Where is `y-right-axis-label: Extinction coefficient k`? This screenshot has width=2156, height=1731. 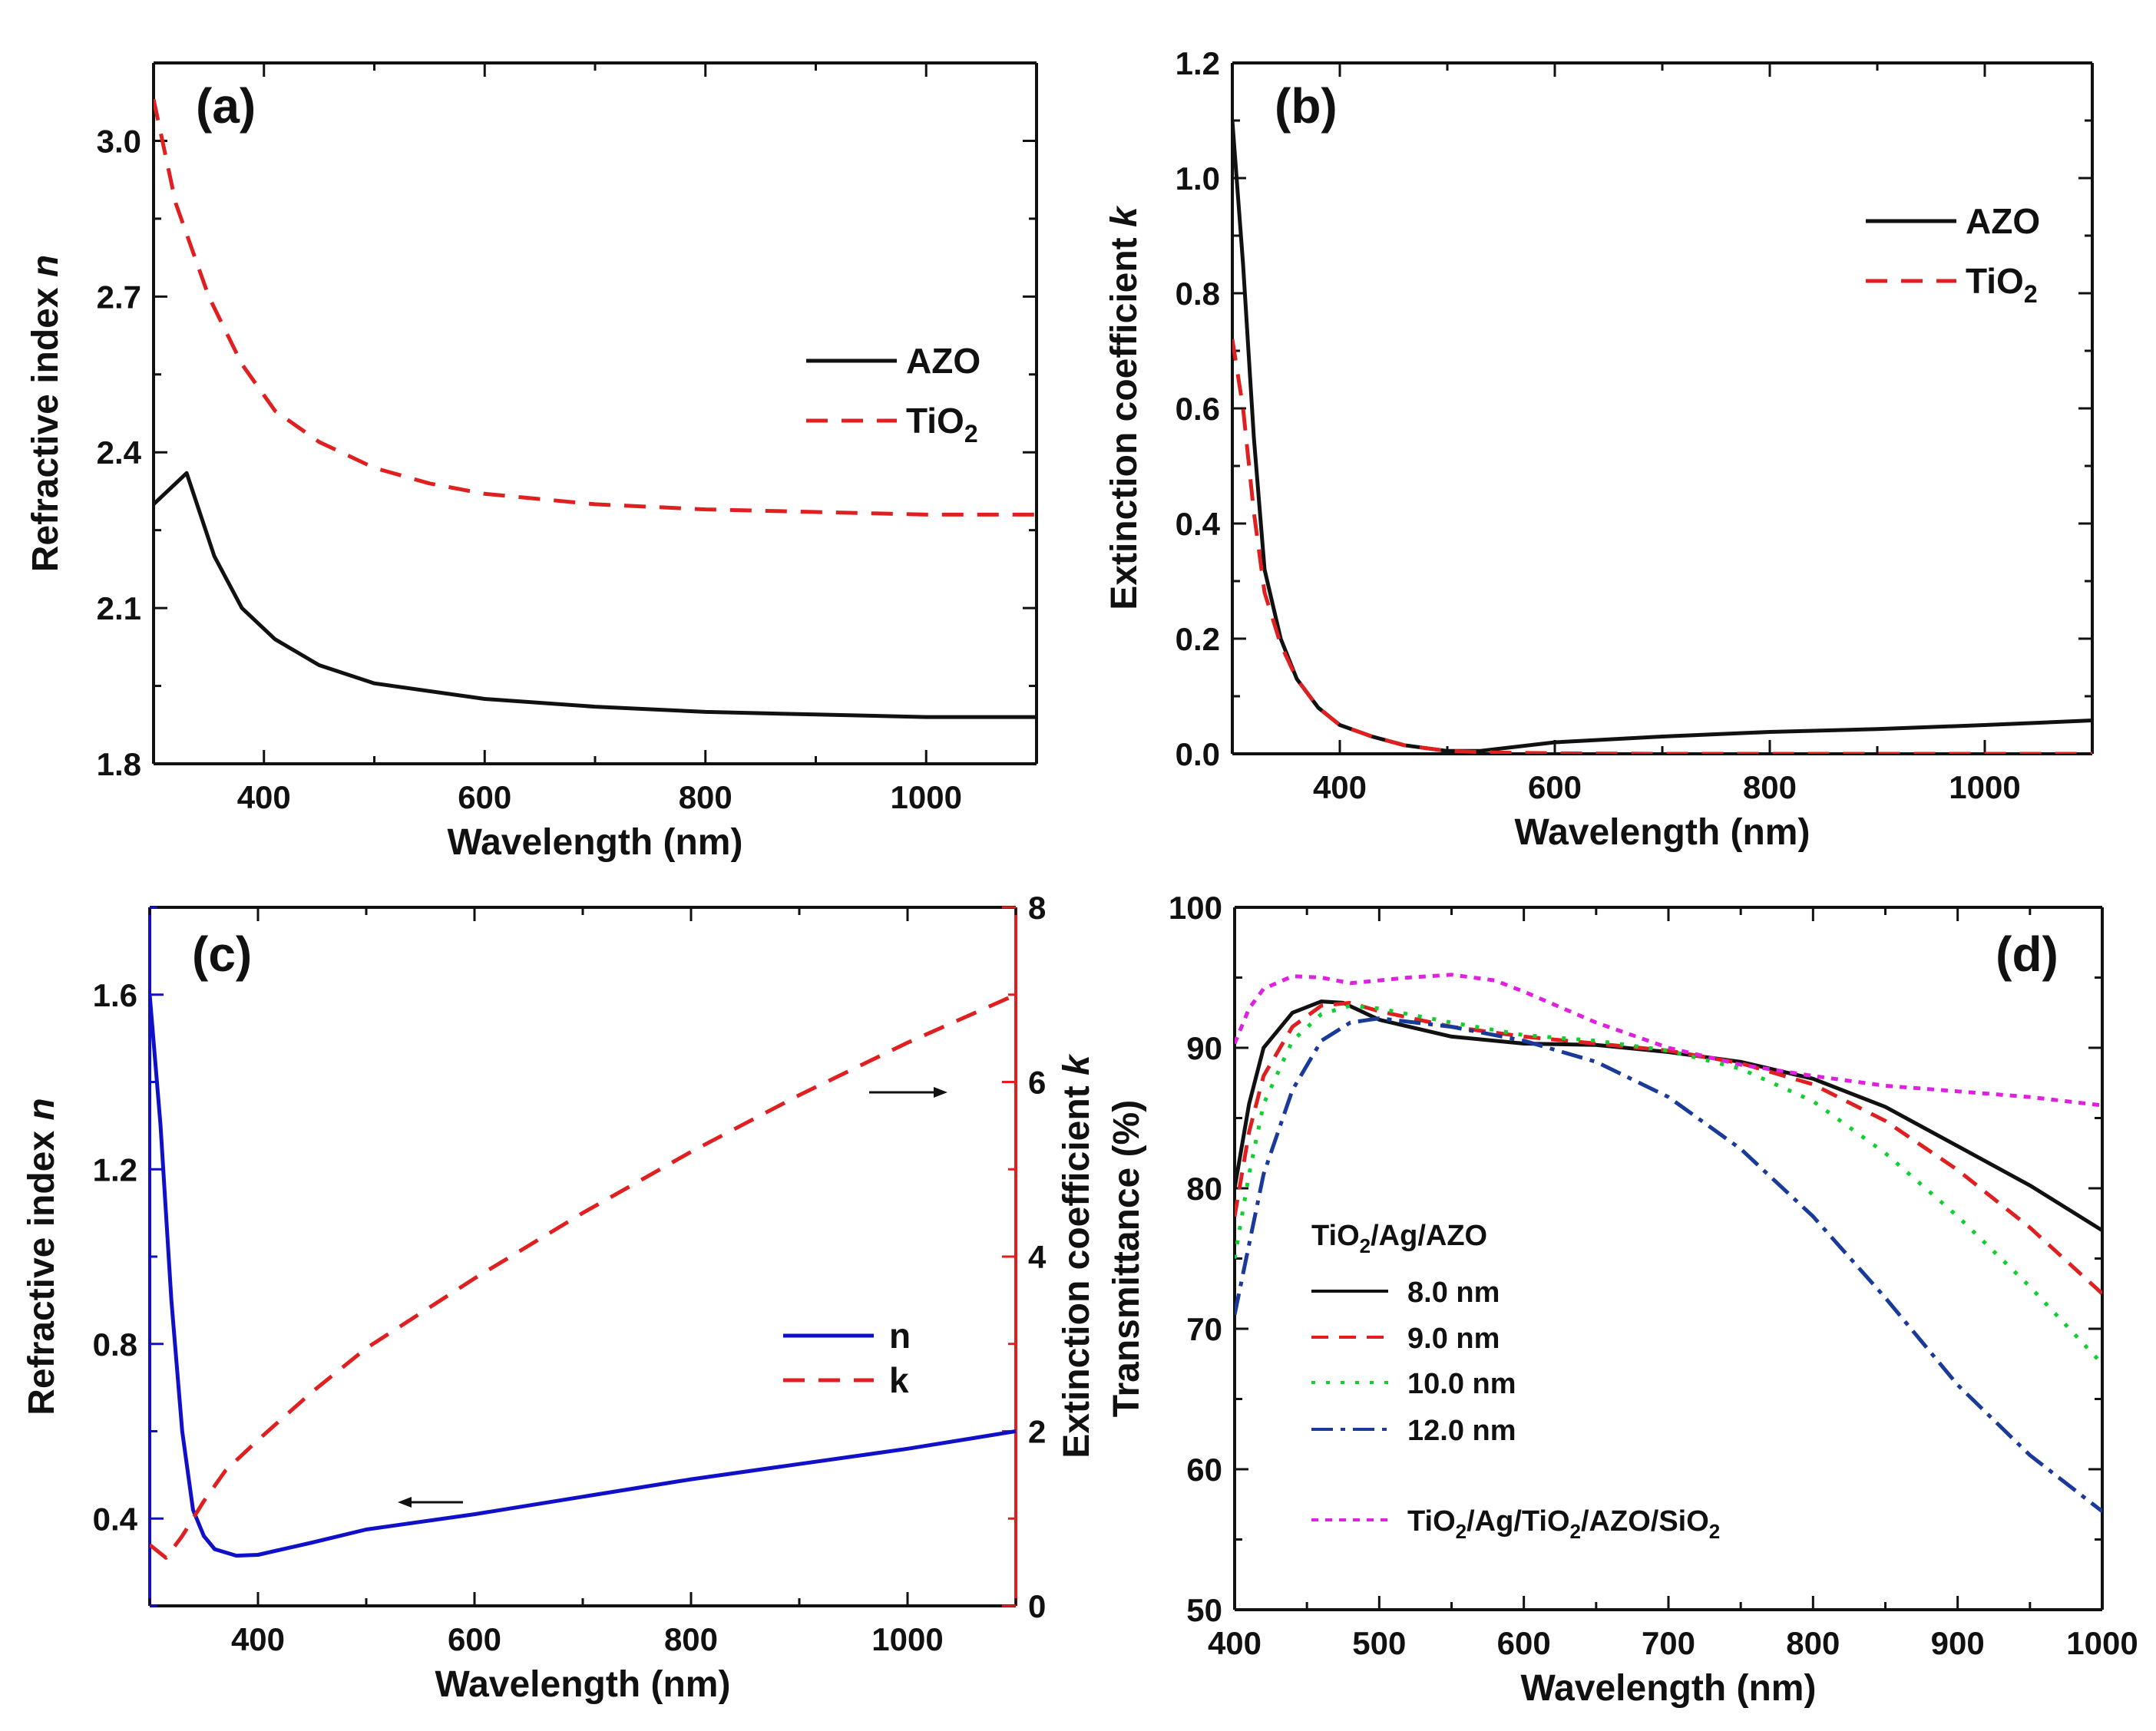 y-right-axis-label: Extinction coefficient k is located at coordinates (1077, 1255).